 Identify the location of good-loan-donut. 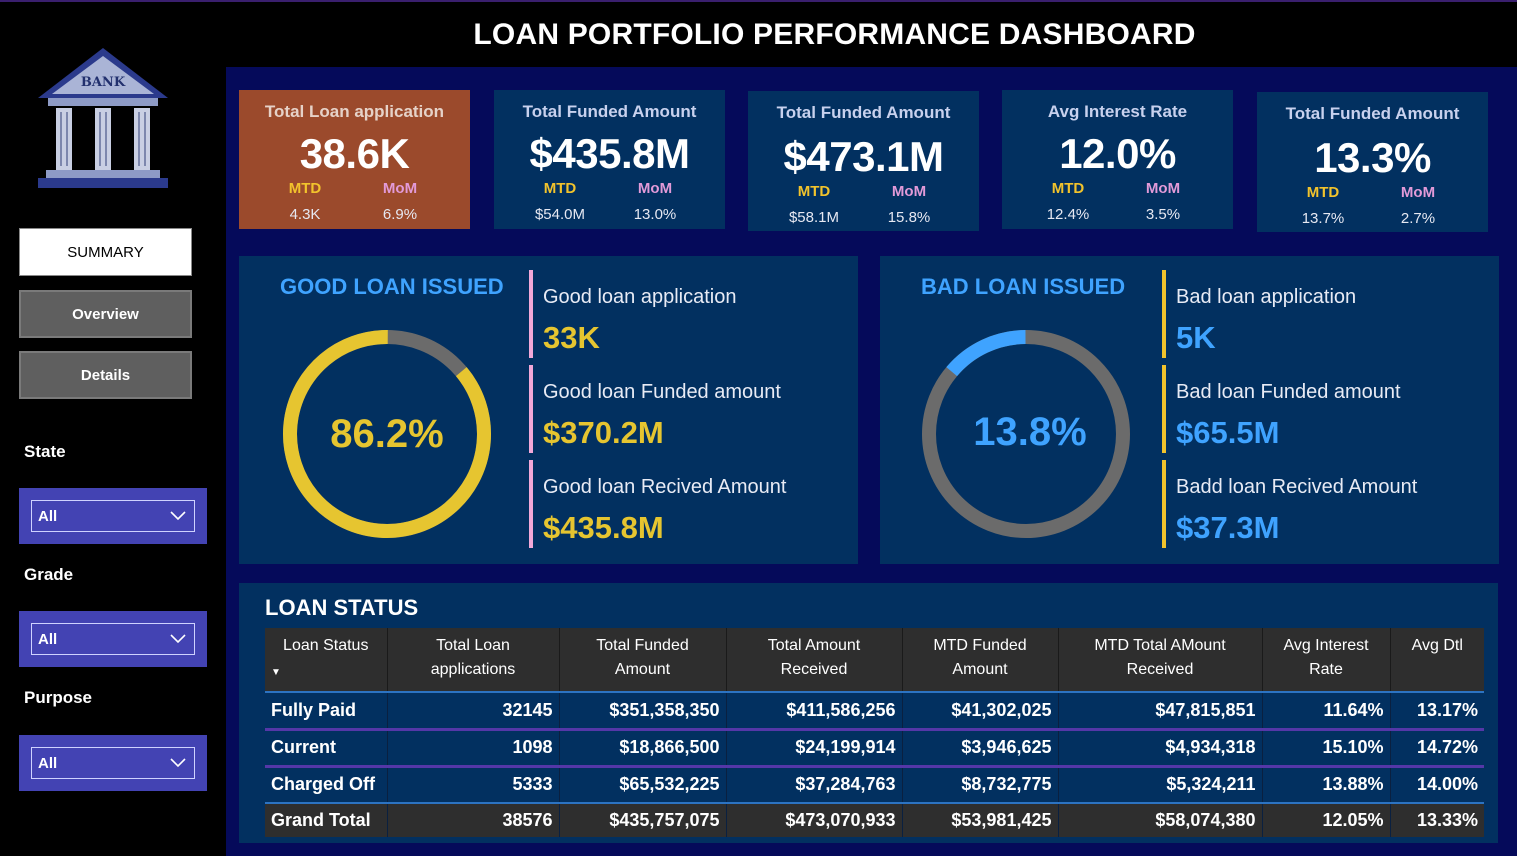
(387, 434).